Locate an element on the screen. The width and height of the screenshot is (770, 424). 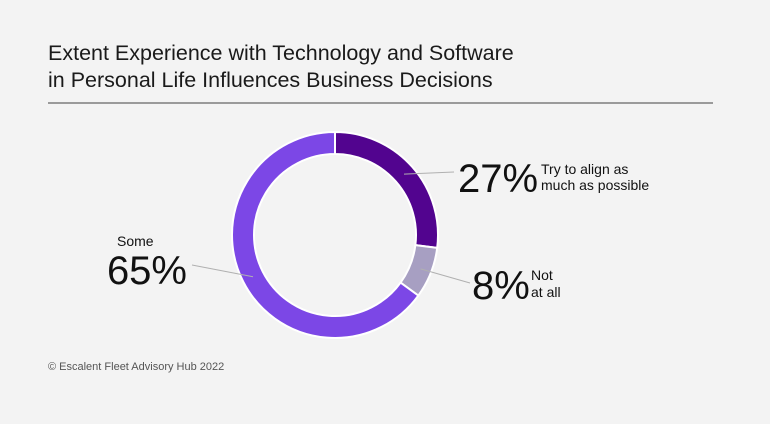
data-label-category-not-at-all-2: at all is located at coordinates (546, 292).